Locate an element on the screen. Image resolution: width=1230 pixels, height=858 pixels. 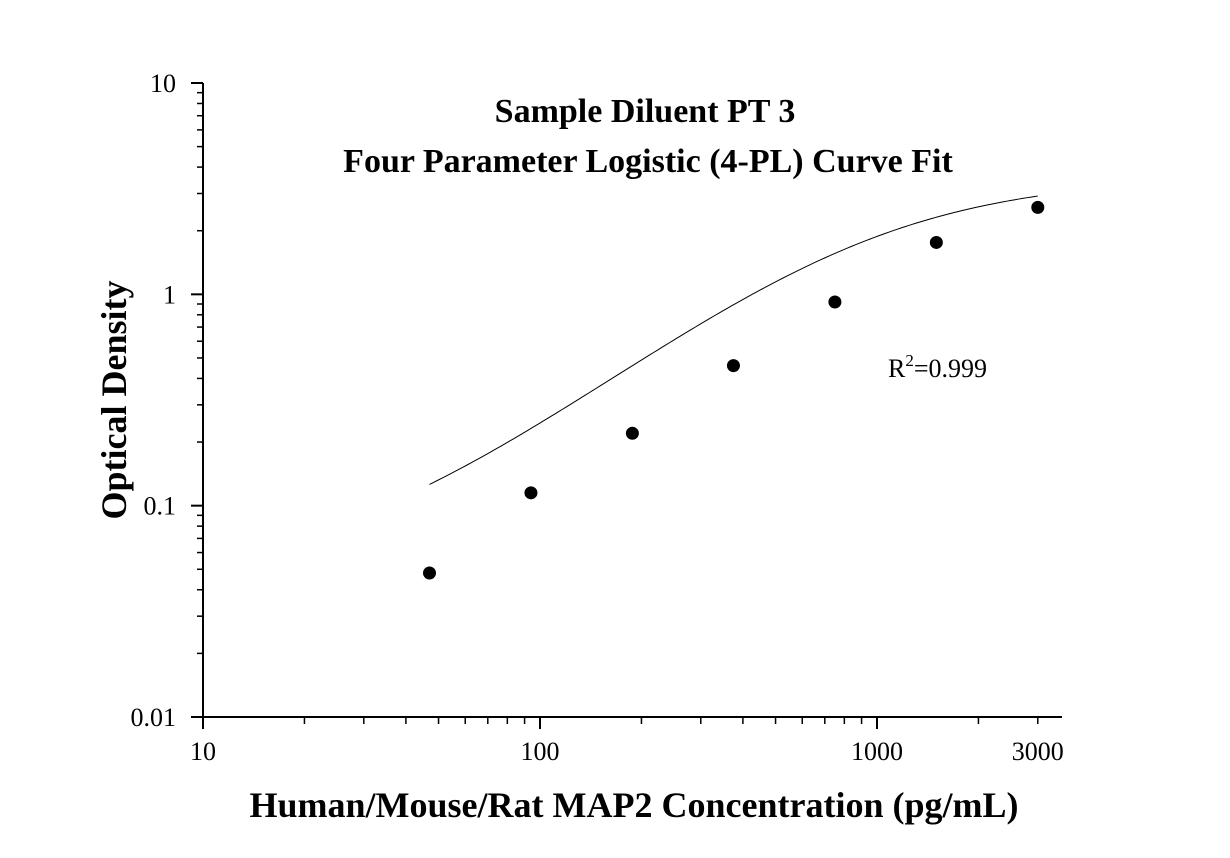
chart-title-line-1: Sample Diluent PT 3 is located at coordinates (645, 111).